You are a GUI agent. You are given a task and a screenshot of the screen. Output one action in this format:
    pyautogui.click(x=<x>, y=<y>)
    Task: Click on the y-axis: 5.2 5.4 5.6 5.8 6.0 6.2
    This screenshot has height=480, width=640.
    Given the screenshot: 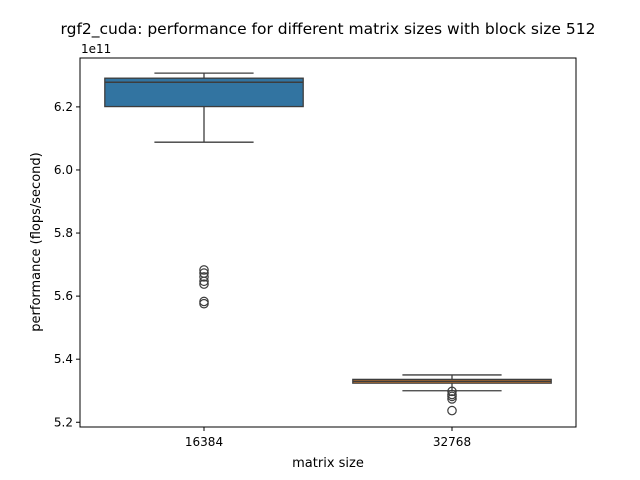 What is the action you would take?
    pyautogui.click(x=67, y=264)
    